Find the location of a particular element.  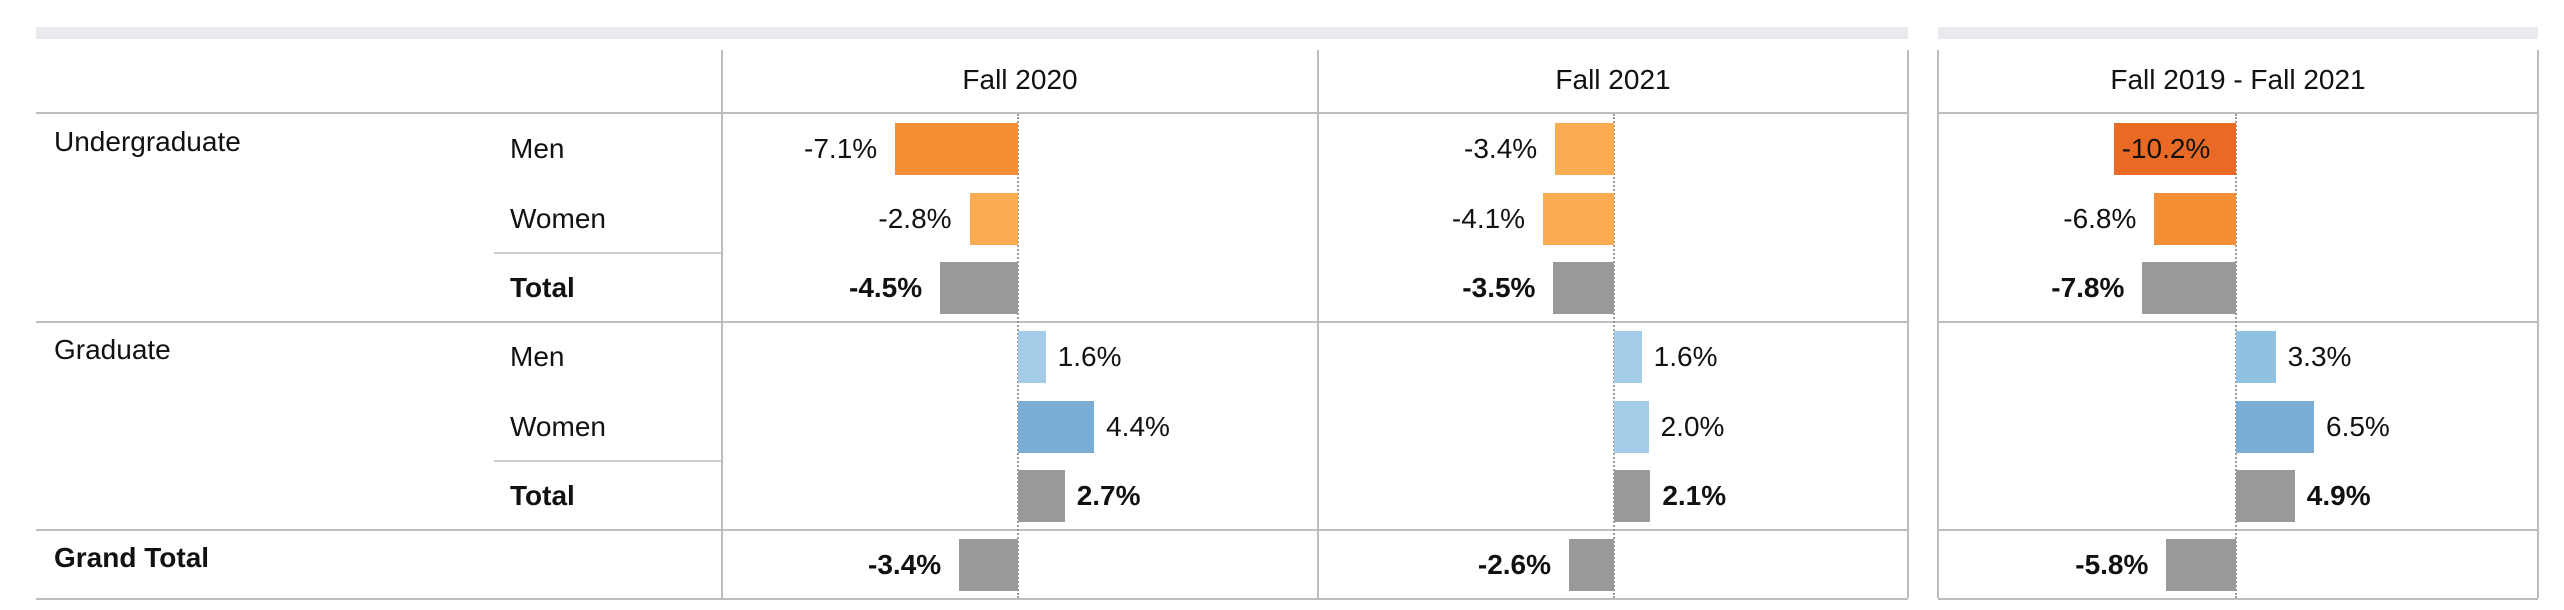

value-label: -7.8% is located at coordinates (2088, 287).